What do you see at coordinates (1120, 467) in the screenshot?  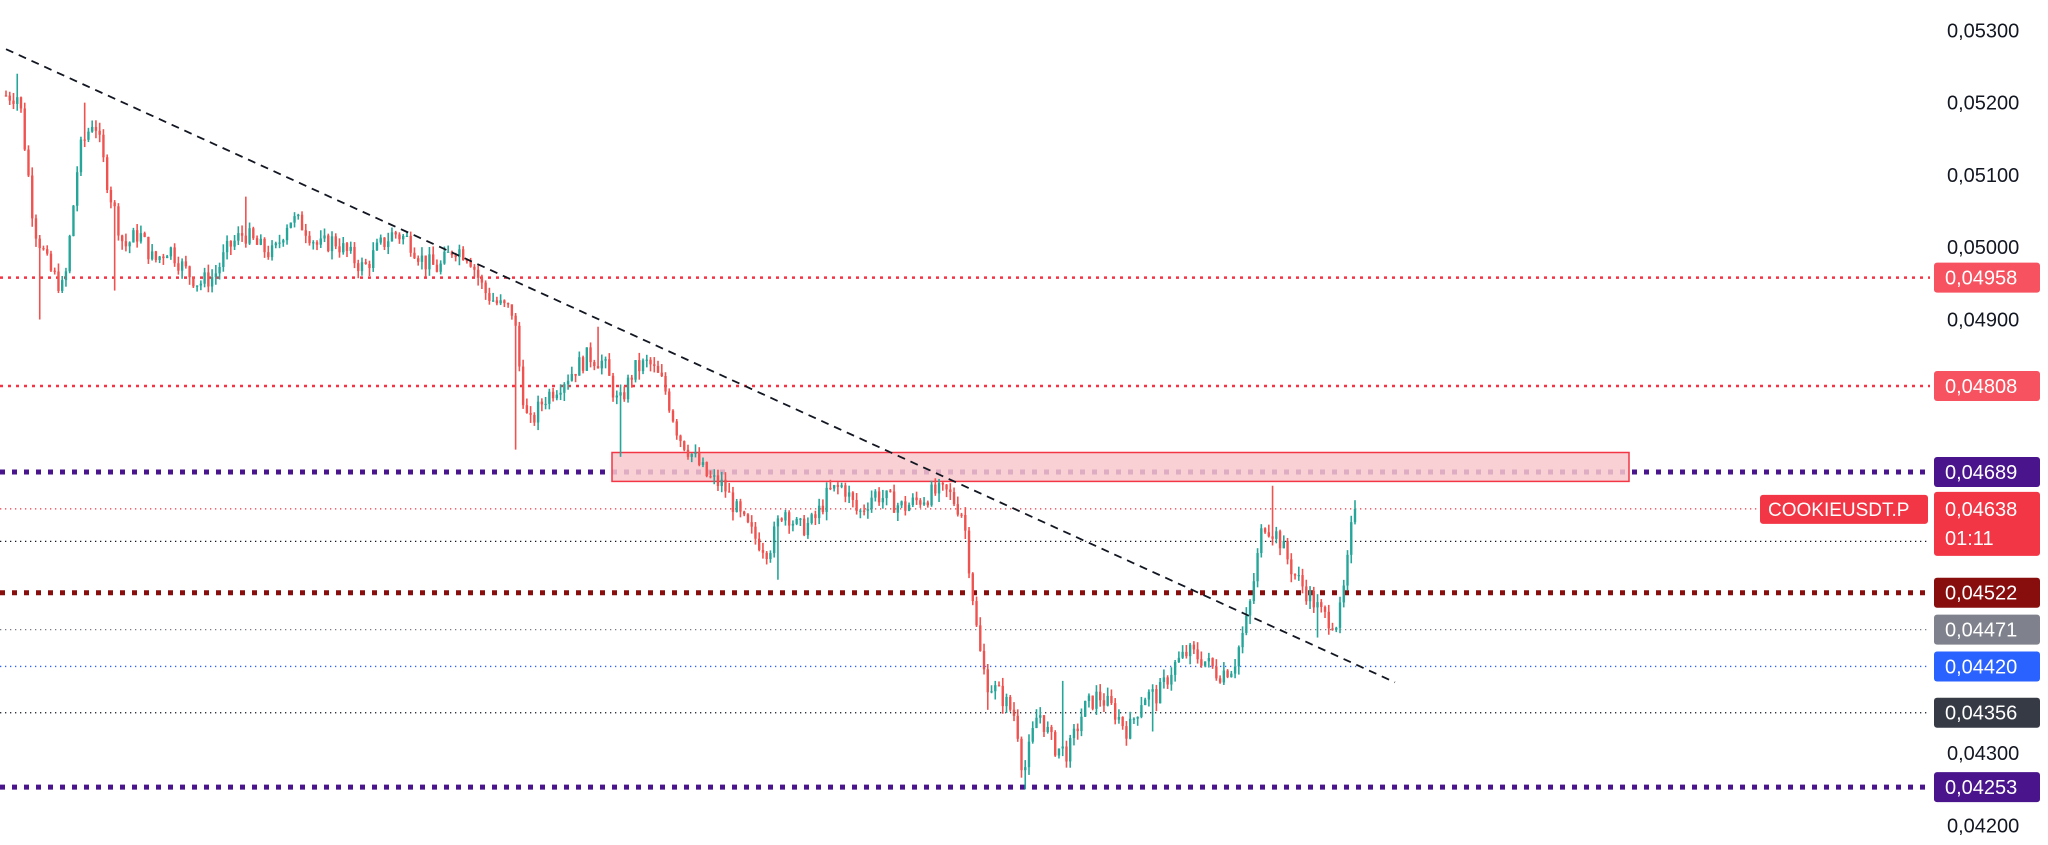 I see `resistance-zone` at bounding box center [1120, 467].